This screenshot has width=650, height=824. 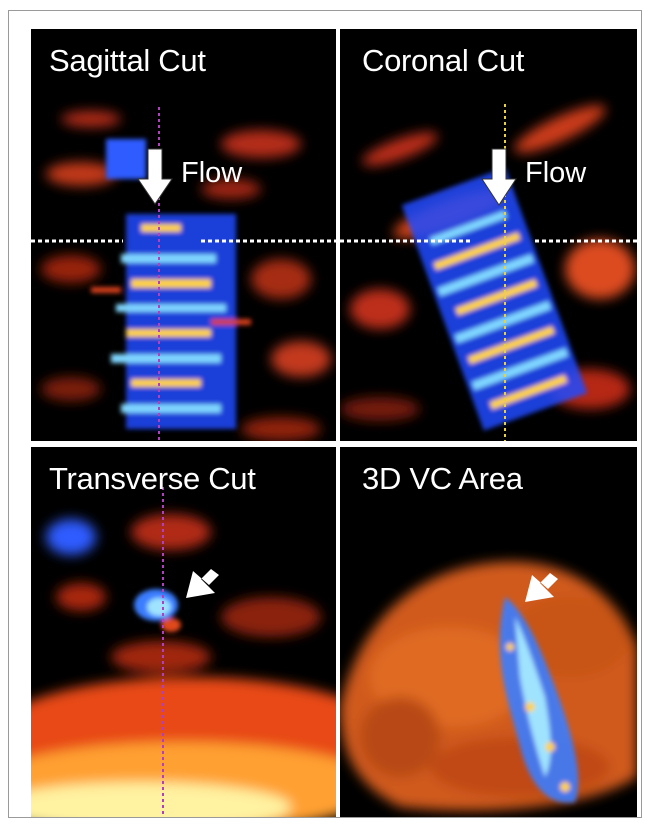 What do you see at coordinates (127, 60) in the screenshot?
I see `panel-title: Sagittal Cut` at bounding box center [127, 60].